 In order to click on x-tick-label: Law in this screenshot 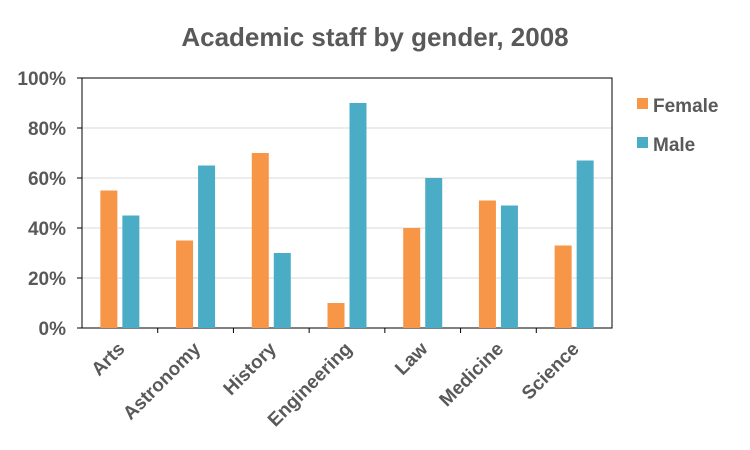, I will do `click(411, 359)`.